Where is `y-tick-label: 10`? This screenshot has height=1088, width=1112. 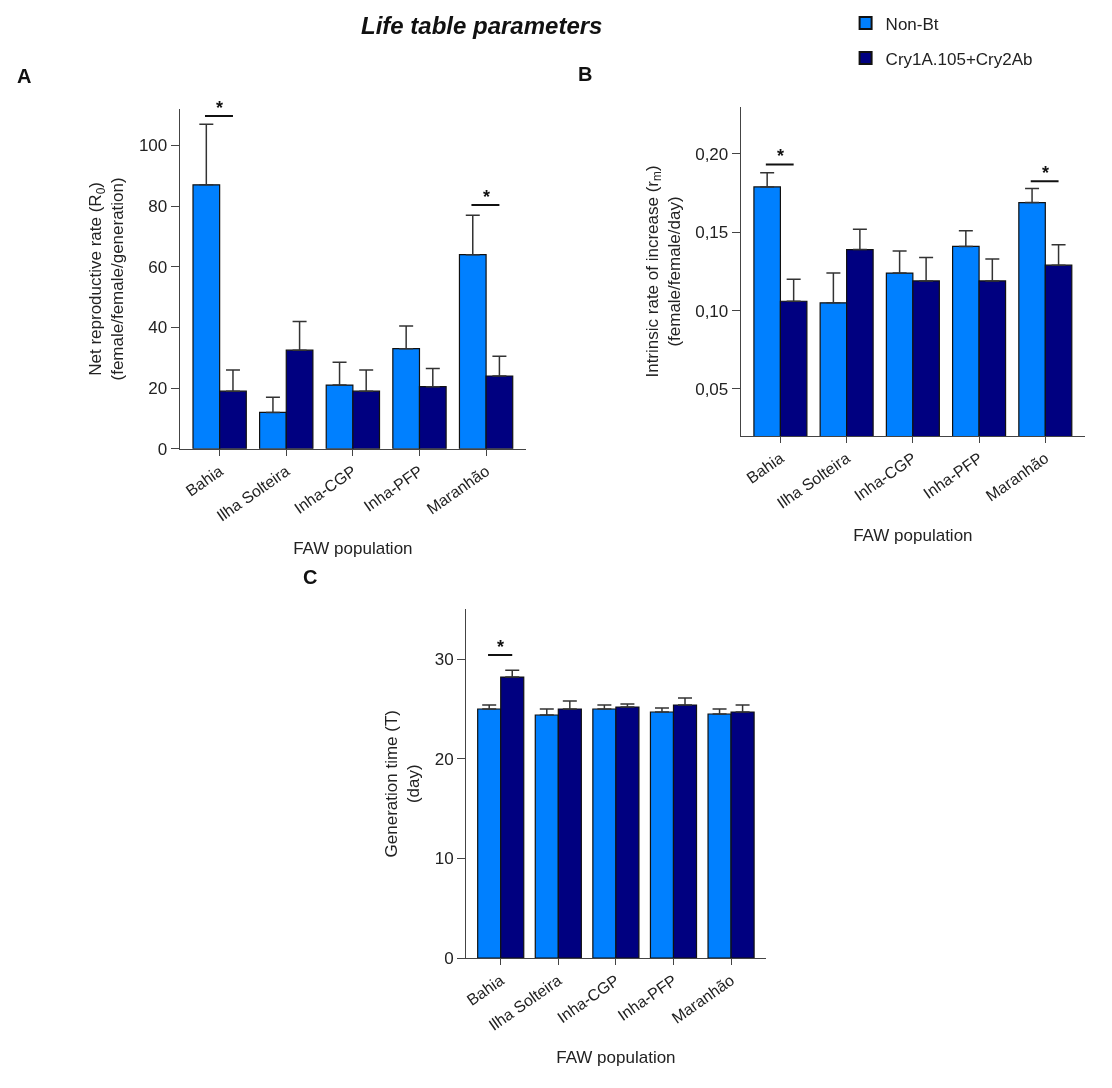 y-tick-label: 10 is located at coordinates (444, 859).